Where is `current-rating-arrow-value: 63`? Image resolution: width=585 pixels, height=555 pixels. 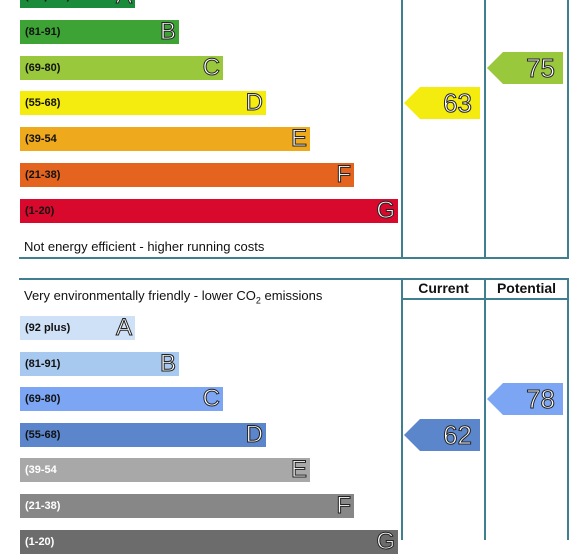
current-rating-arrow-value: 63 is located at coordinates (458, 103).